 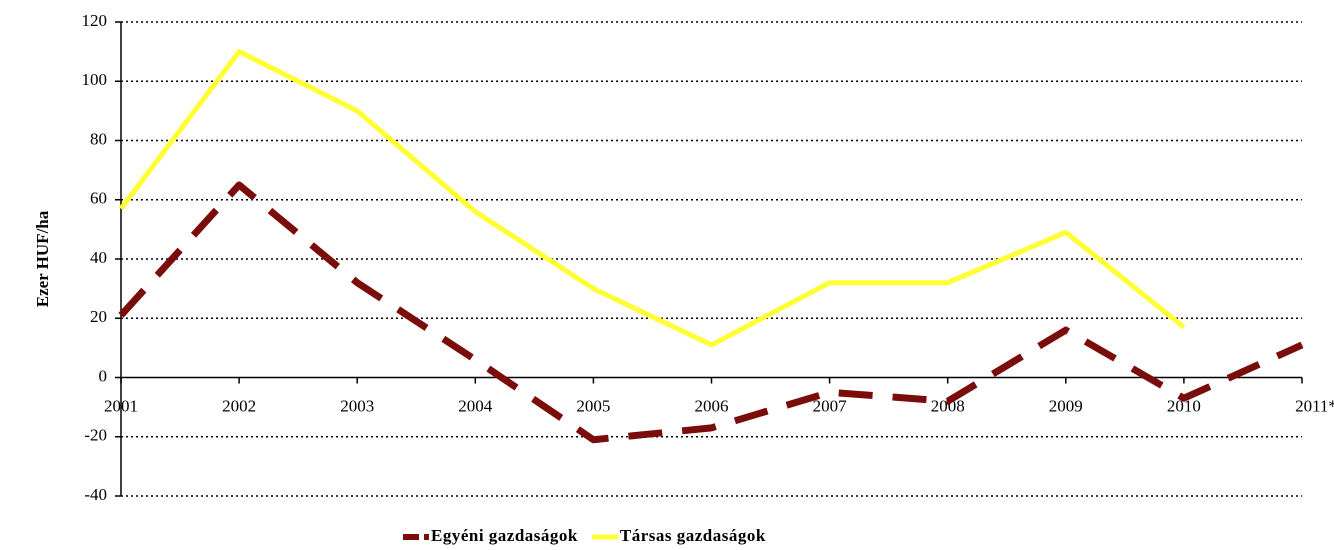 I want to click on x-tick-label: 2009, so click(x=1066, y=405).